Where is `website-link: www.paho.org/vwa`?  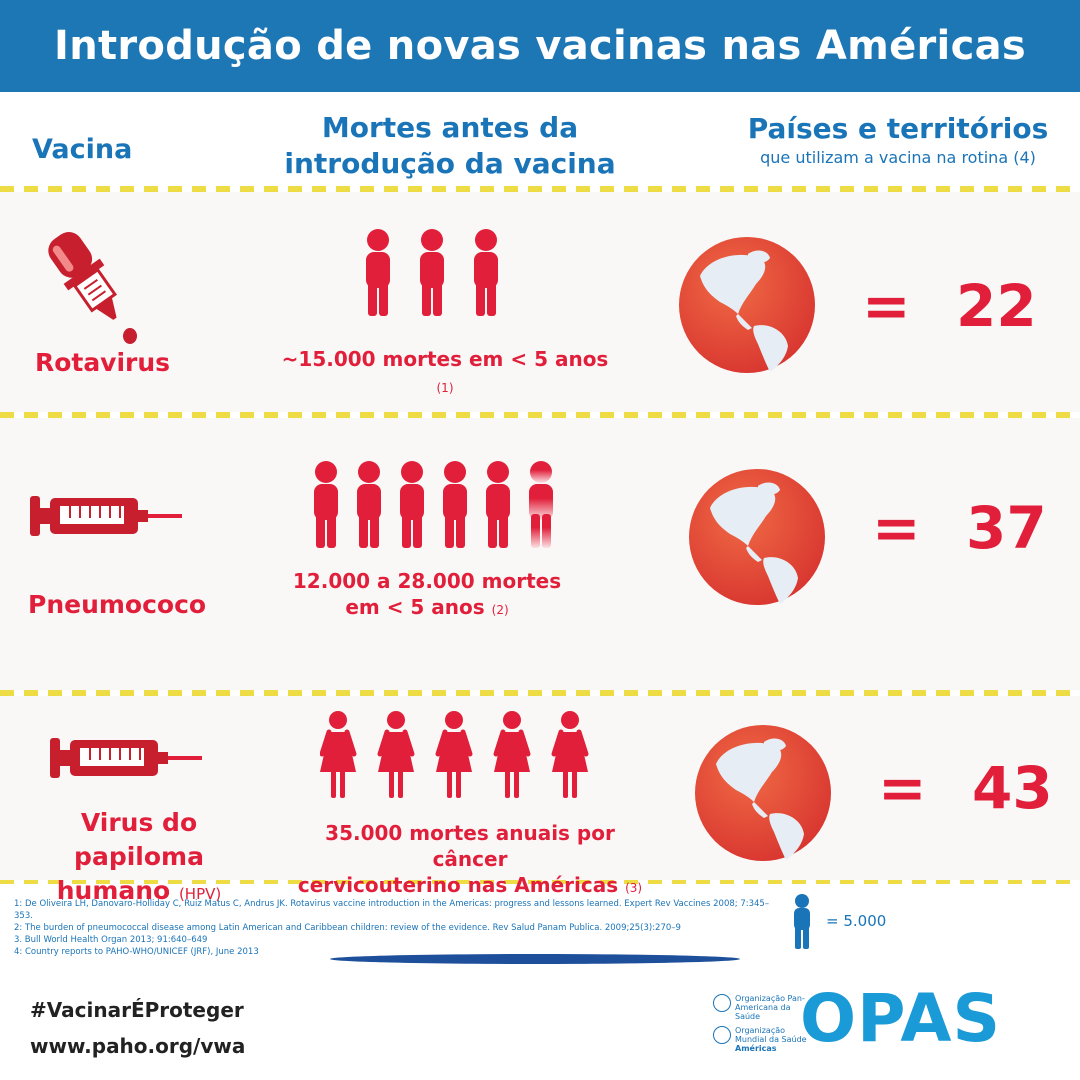
website-link: www.paho.org/vwa is located at coordinates (138, 1046).